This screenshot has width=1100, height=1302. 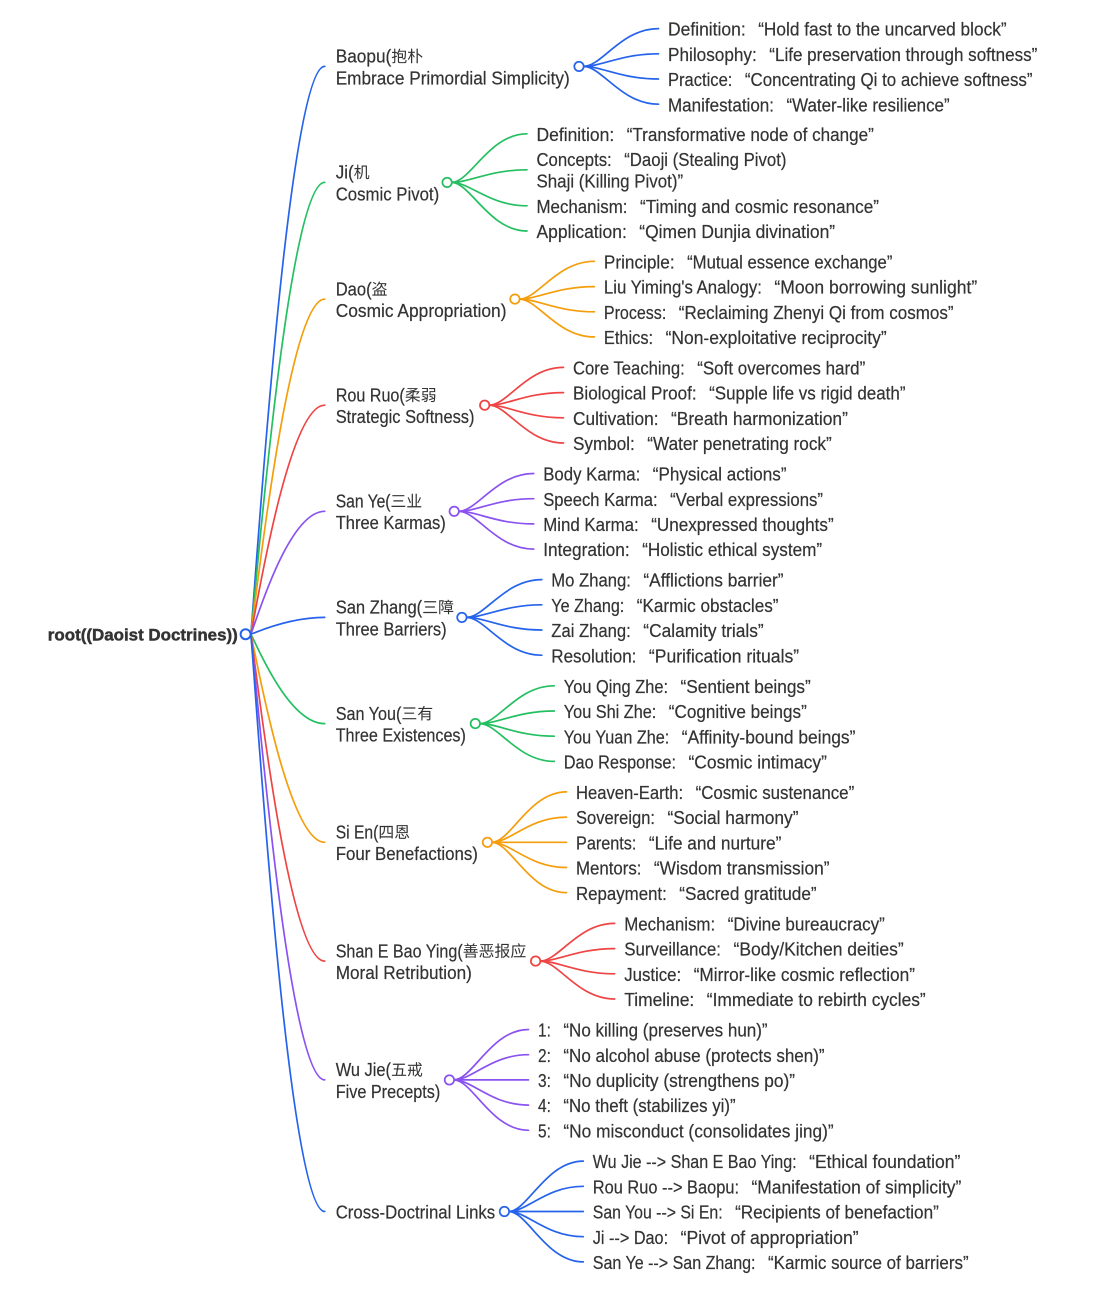 I want to click on svg-text: Justice:, so click(x=652, y=975).